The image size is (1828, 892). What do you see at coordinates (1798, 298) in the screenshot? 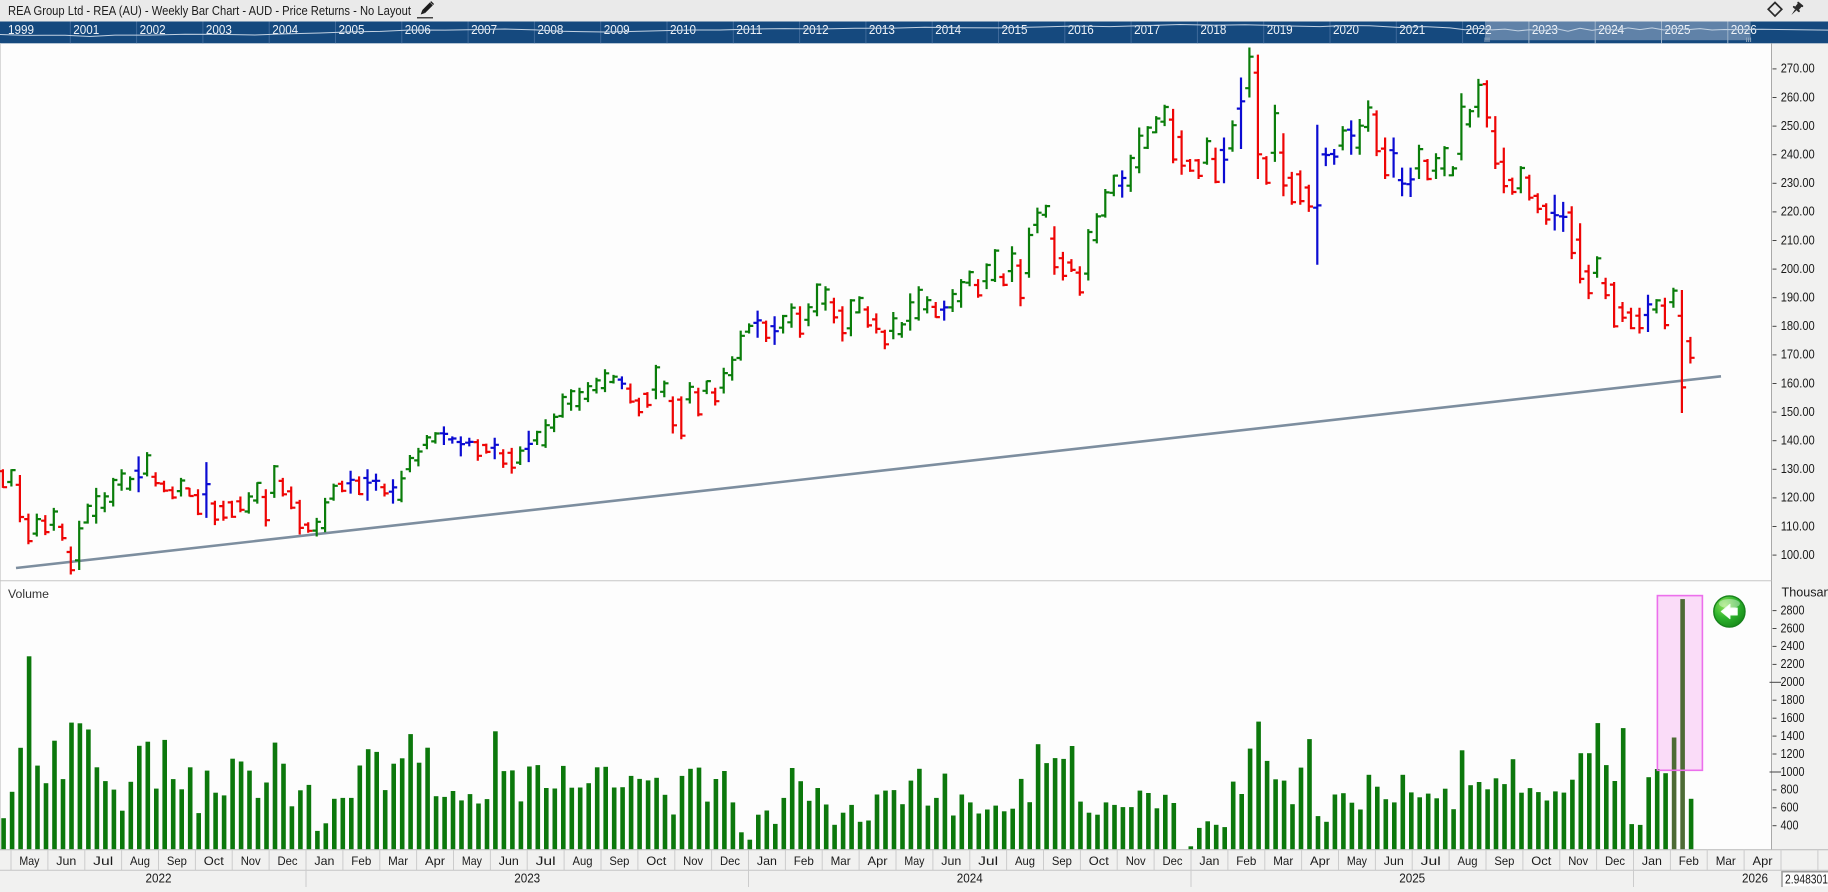
I see `svg-text: 190.00` at bounding box center [1798, 298].